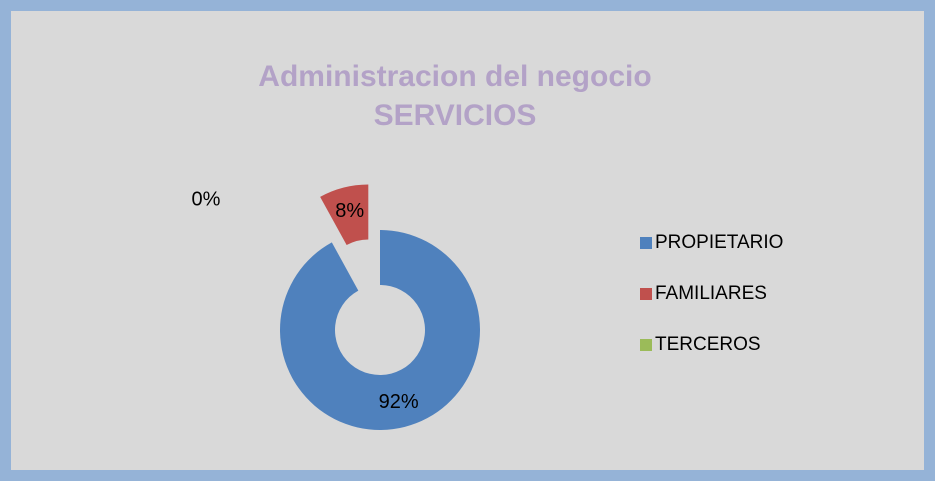  Describe the element at coordinates (206, 199) in the screenshot. I see `data-label: 0%` at that location.